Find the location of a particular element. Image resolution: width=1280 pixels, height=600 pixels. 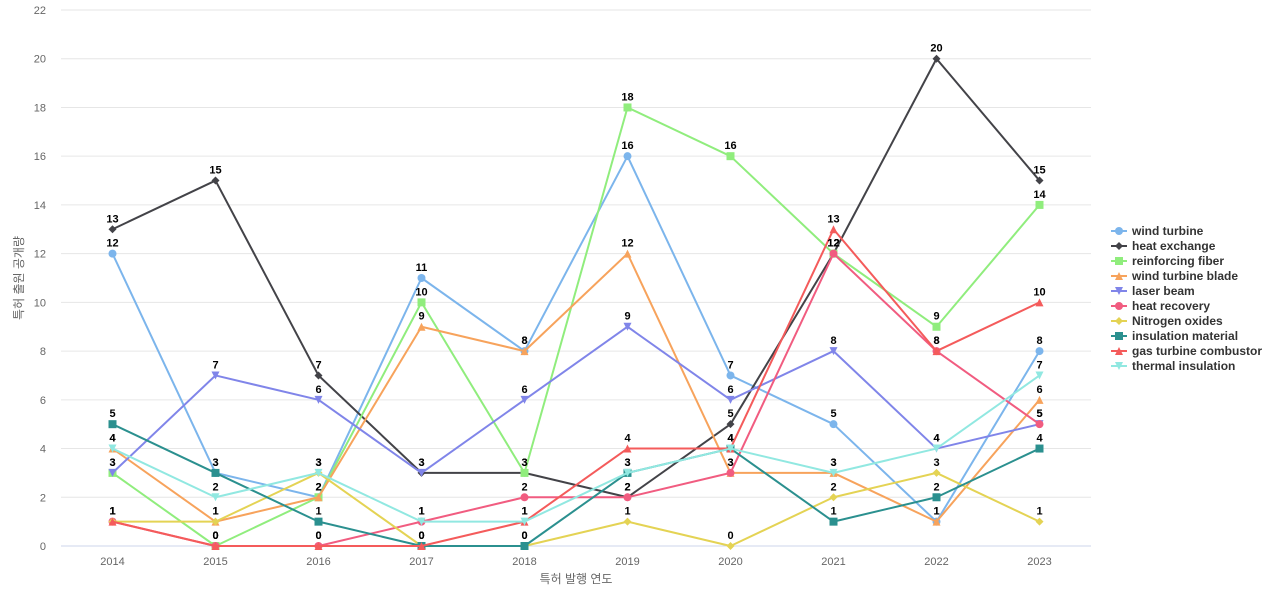

data-label: 18 is located at coordinates (627, 97).